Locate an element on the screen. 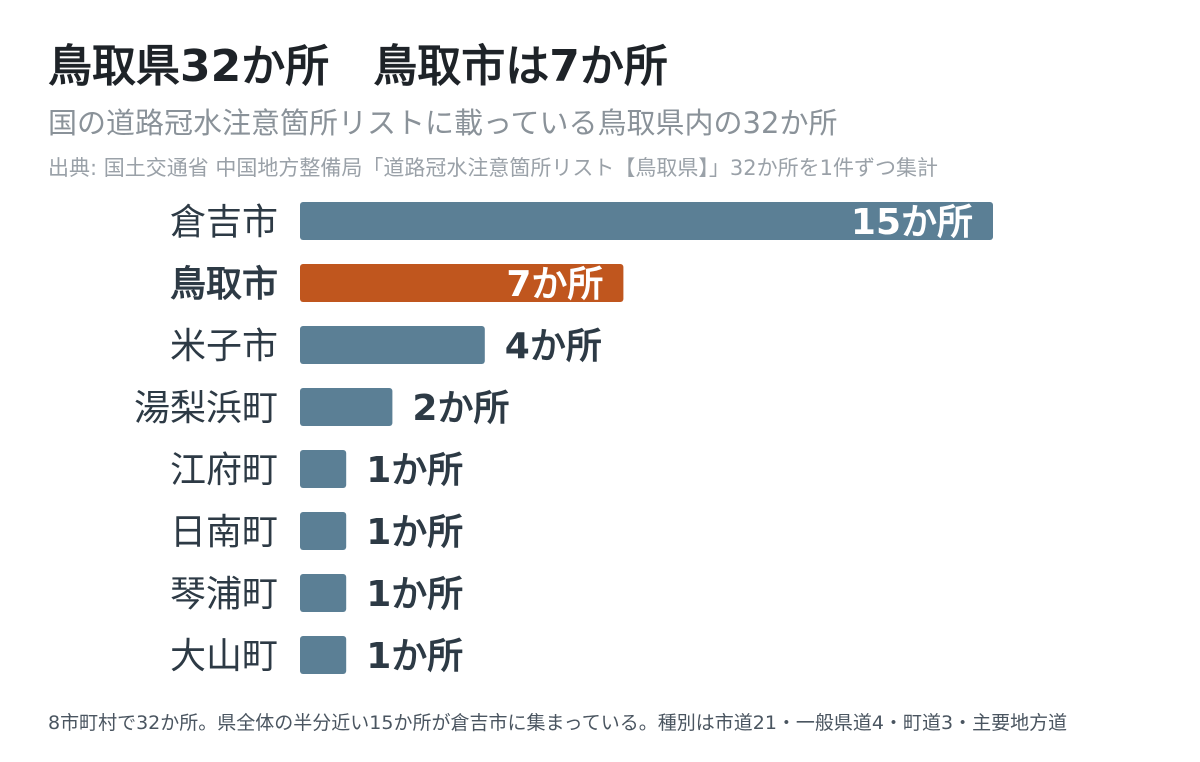 The image size is (1200, 762). chart-title: 鳥取県32か所 鳥取市は7か所 is located at coordinates (358, 66).